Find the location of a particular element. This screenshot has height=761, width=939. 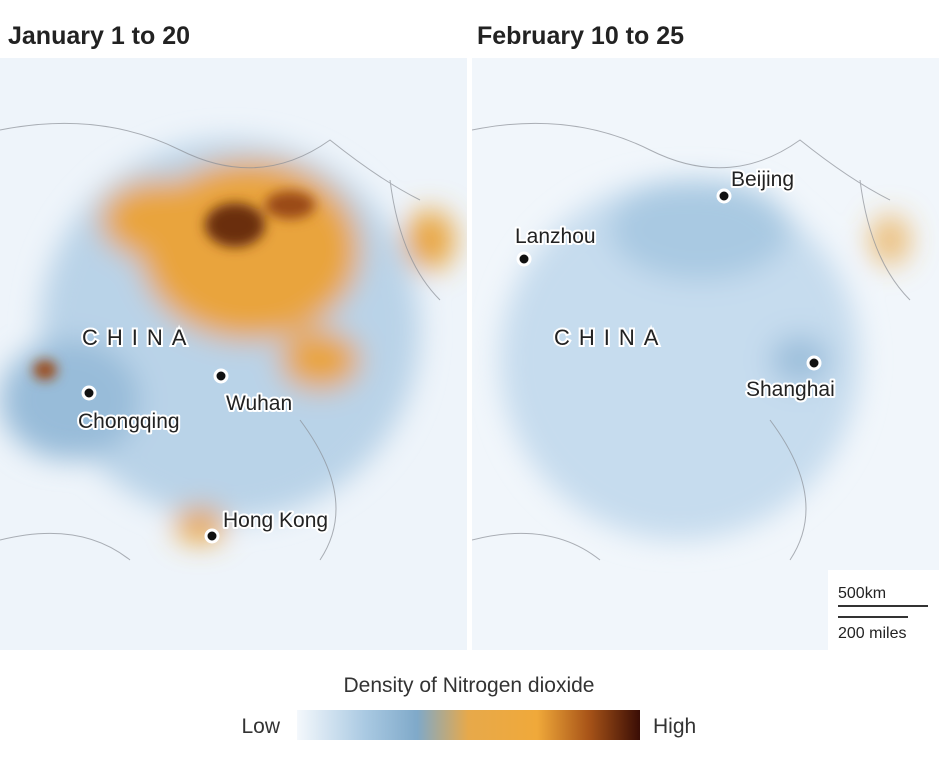

city-label: Wuhan is located at coordinates (259, 403).